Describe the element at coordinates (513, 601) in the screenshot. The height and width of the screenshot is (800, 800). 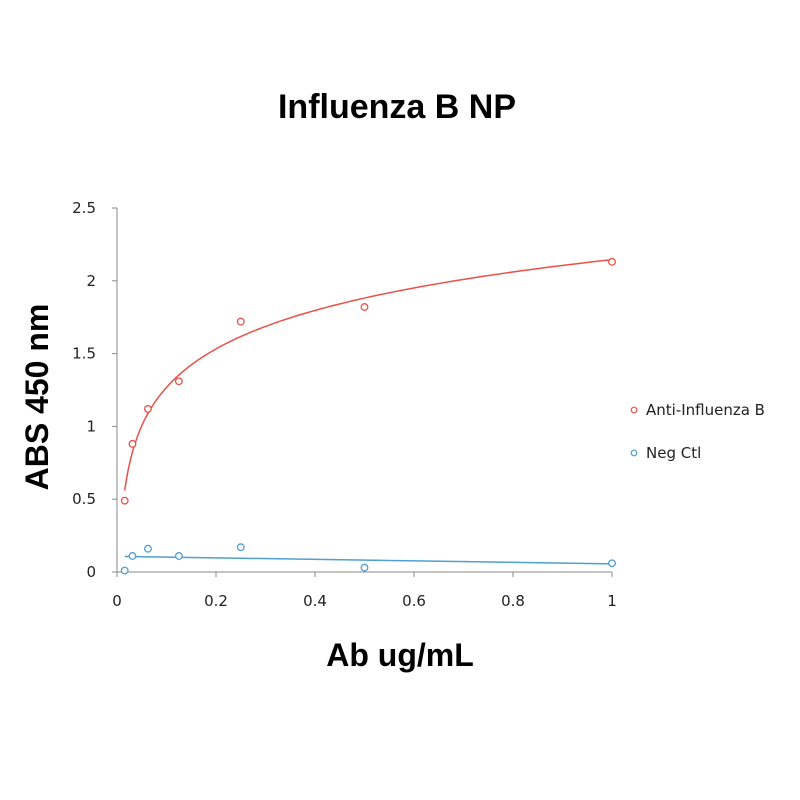
I see `x-tick-label: 0.8` at that location.